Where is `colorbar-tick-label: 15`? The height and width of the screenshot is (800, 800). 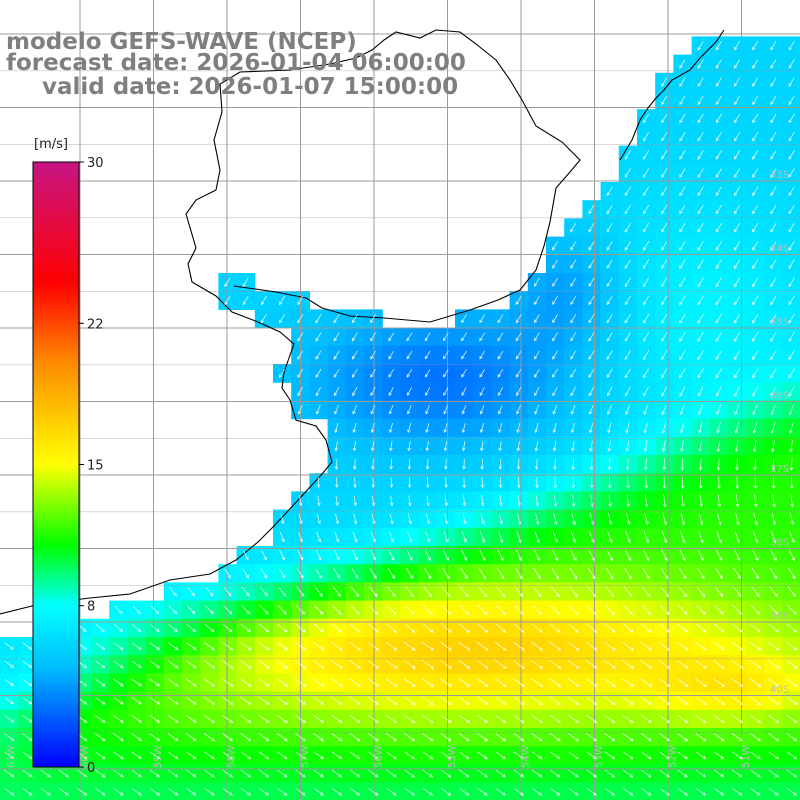 colorbar-tick-label: 15 is located at coordinates (95, 466).